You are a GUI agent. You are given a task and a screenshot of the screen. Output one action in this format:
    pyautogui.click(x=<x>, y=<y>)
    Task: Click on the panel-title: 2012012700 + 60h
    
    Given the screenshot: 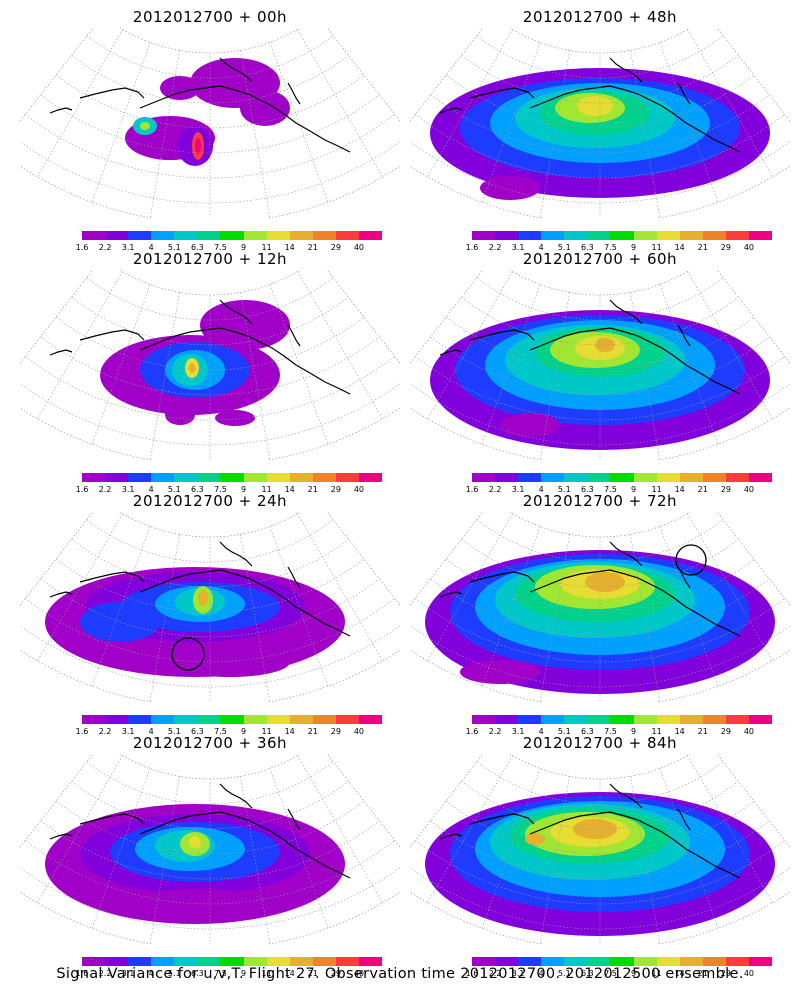 What is the action you would take?
    pyautogui.click(x=600, y=259)
    